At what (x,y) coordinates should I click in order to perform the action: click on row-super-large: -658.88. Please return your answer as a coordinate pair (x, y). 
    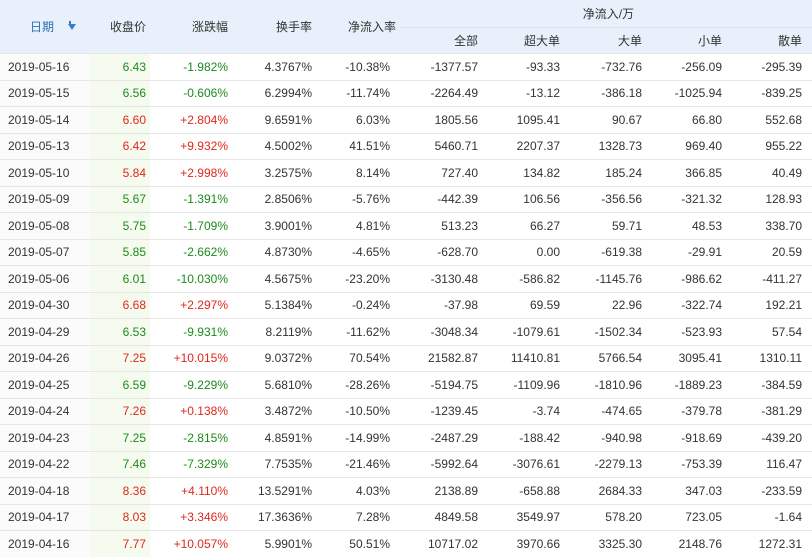
    Looking at the image, I should click on (529, 490).